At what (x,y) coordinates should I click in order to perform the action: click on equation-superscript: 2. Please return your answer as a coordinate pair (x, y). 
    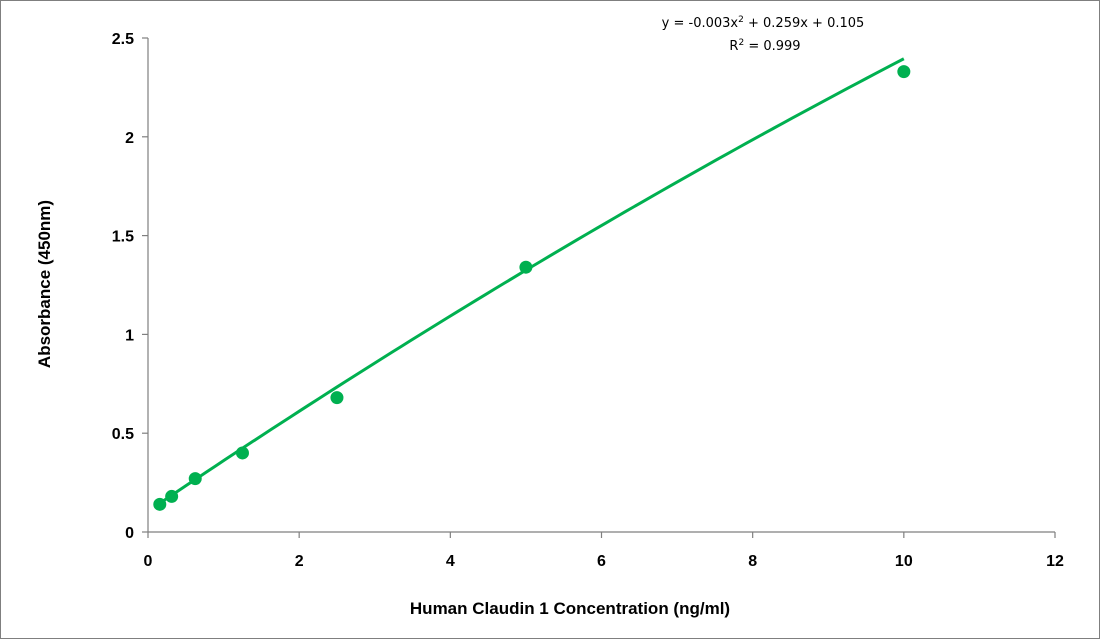
    Looking at the image, I should click on (741, 20).